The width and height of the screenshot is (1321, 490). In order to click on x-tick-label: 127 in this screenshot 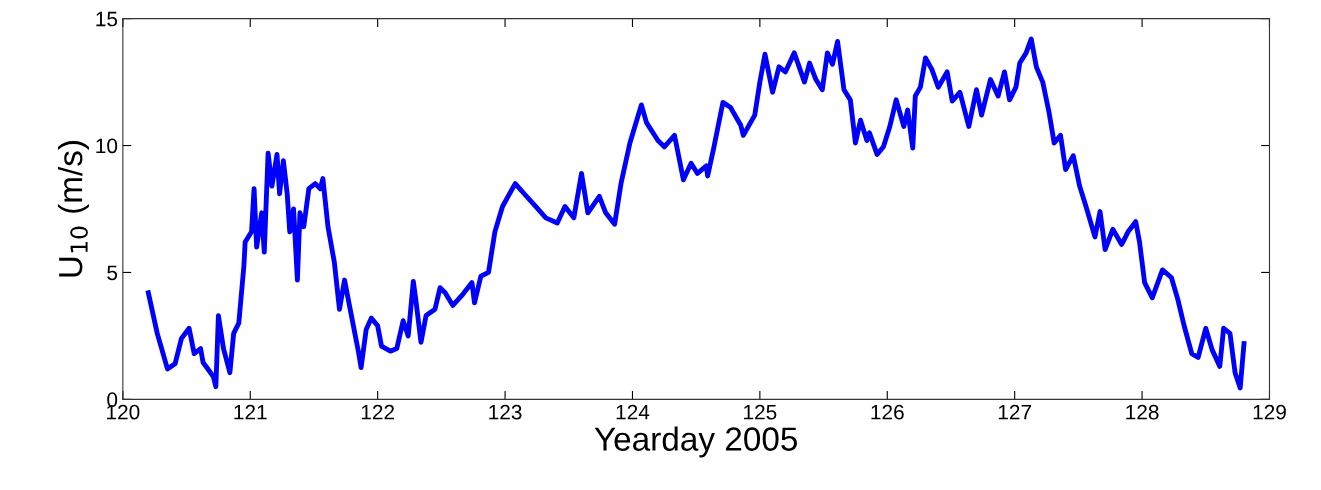, I will do `click(1015, 412)`.